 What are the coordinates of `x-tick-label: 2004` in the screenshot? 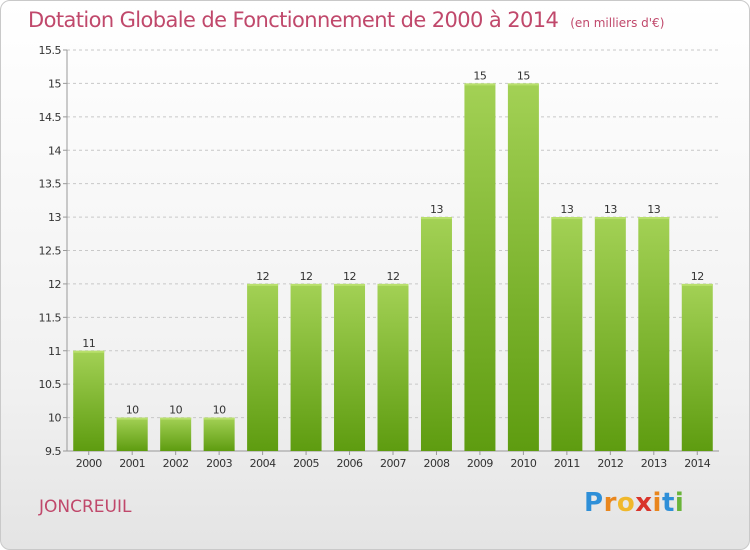 It's located at (263, 463).